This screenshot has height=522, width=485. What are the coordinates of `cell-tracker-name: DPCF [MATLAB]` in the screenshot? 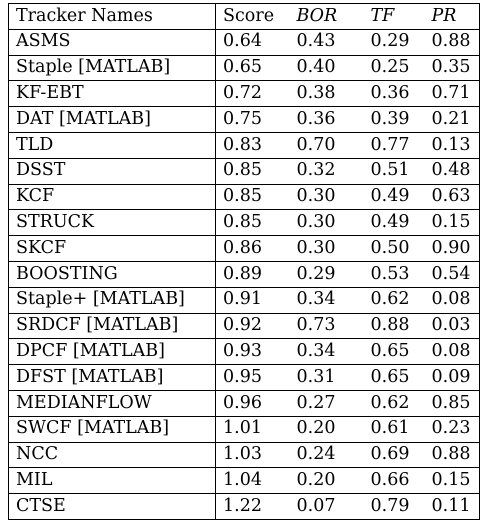 It's located at (112, 352).